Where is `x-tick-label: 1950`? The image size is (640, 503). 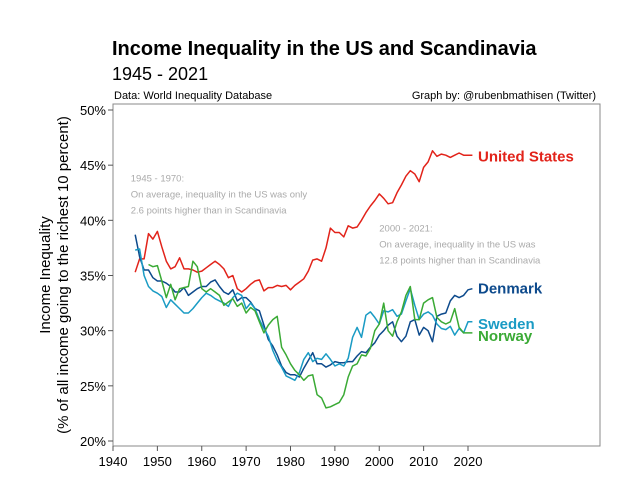 x-tick-label: 1950 is located at coordinates (157, 461).